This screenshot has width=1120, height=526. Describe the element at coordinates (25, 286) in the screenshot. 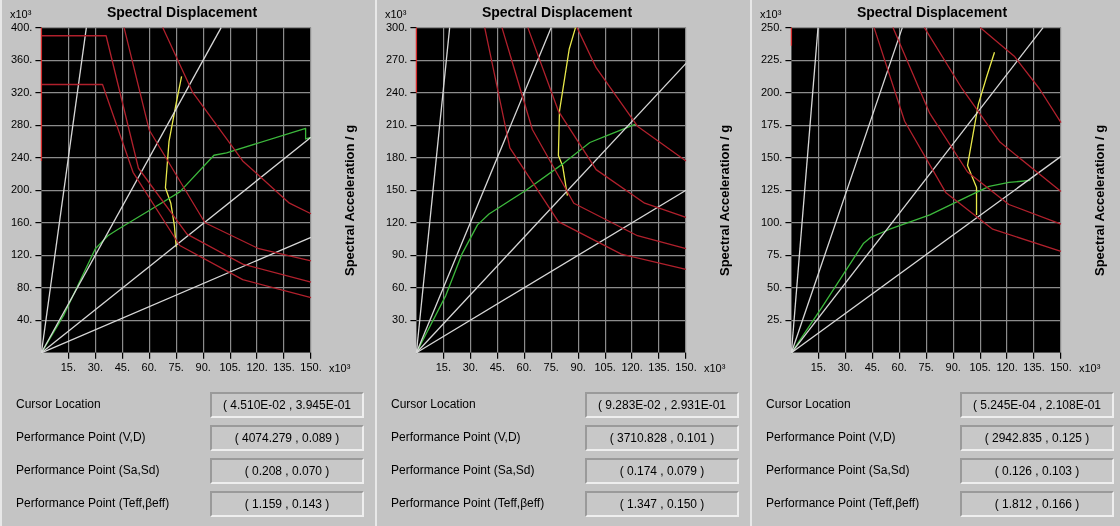

I see `y-tick-label: 80.` at that location.